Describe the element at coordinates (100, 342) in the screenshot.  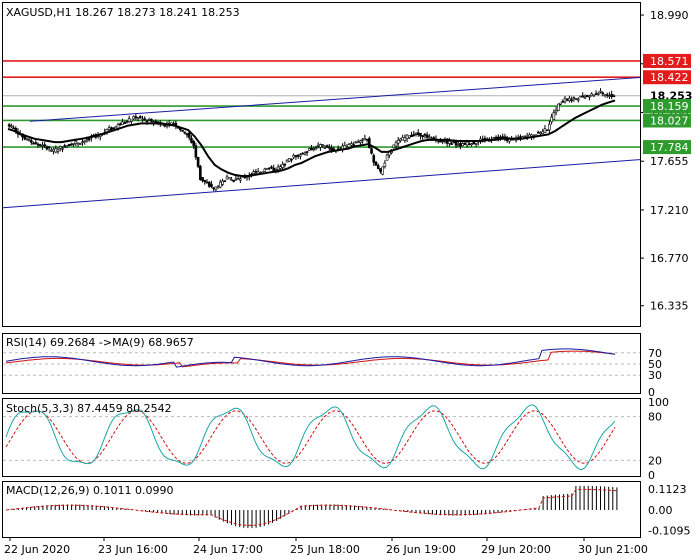
I see `rsi-header: RSI(14) 69.2684 ->MA(9) 68.9657` at that location.